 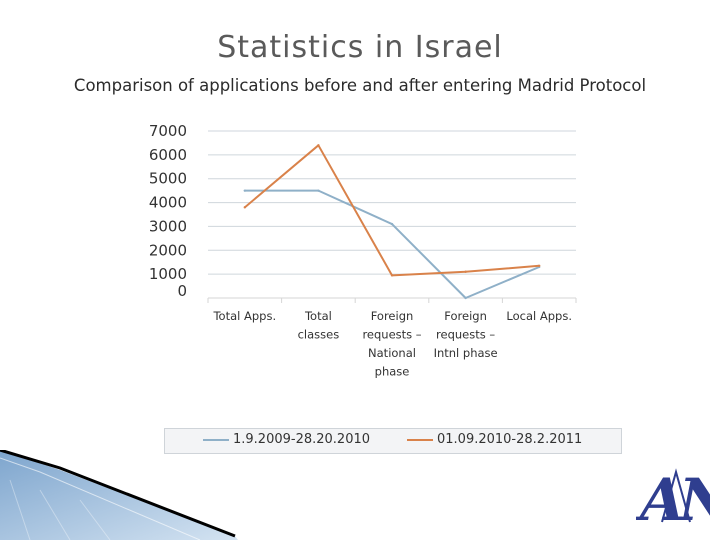 I want to click on x-category-line: Local Apps., so click(x=539, y=316).